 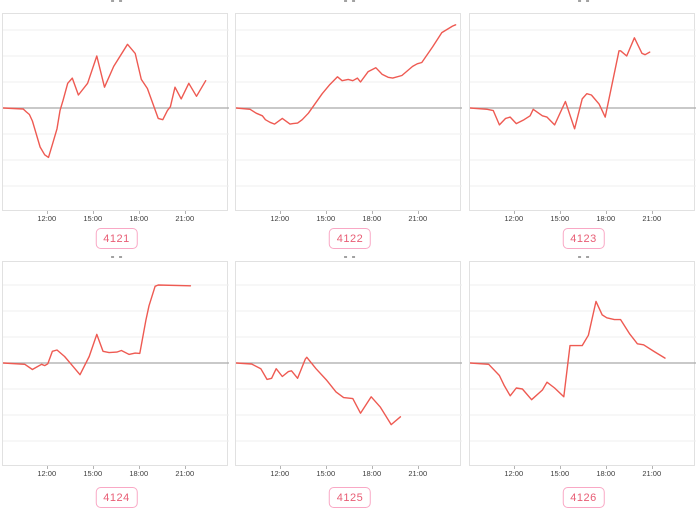 What do you see at coordinates (583, 498) in the screenshot?
I see `chart-id-badge: 4126` at bounding box center [583, 498].